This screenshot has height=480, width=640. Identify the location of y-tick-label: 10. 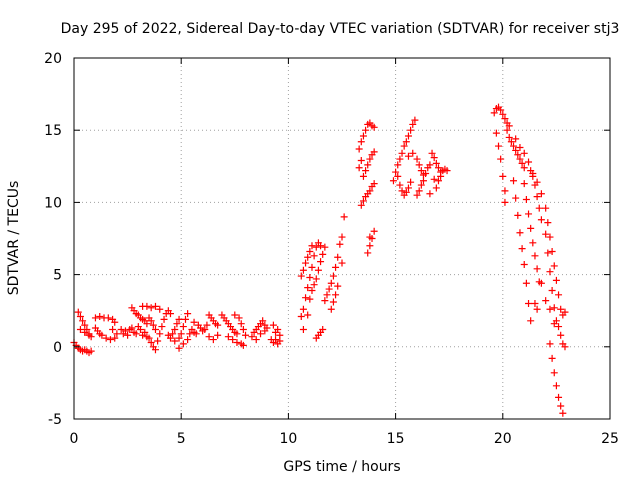
(53, 203).